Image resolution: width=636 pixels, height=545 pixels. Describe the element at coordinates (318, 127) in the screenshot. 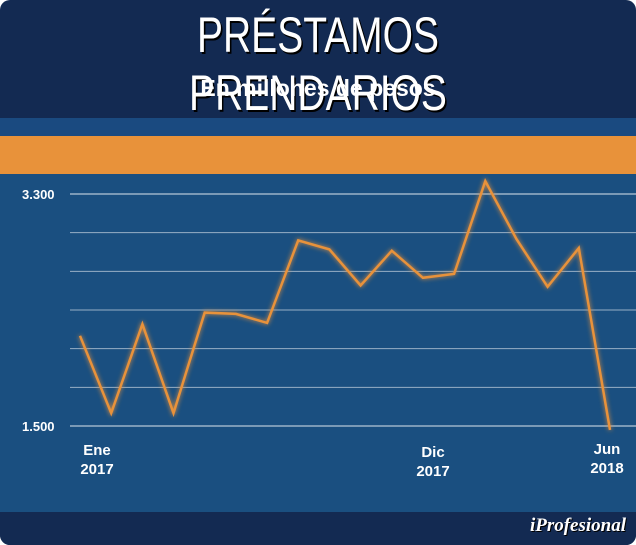

I see `decorative-band` at that location.